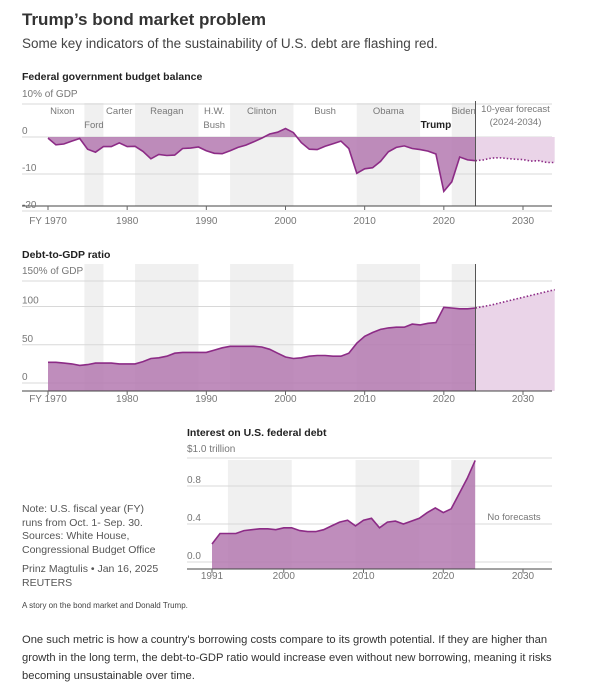 Image resolution: width=597 pixels, height=685 pixels. Describe the element at coordinates (90, 569) in the screenshot. I see `credit-line: Prinz Magtulis • Jan 16, 2025` at that location.